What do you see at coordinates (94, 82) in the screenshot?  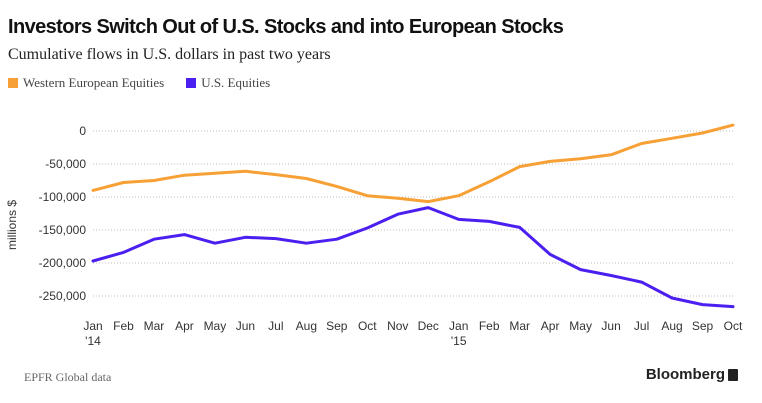 I see `legend-label-western-europe: Western European Equities` at bounding box center [94, 82].